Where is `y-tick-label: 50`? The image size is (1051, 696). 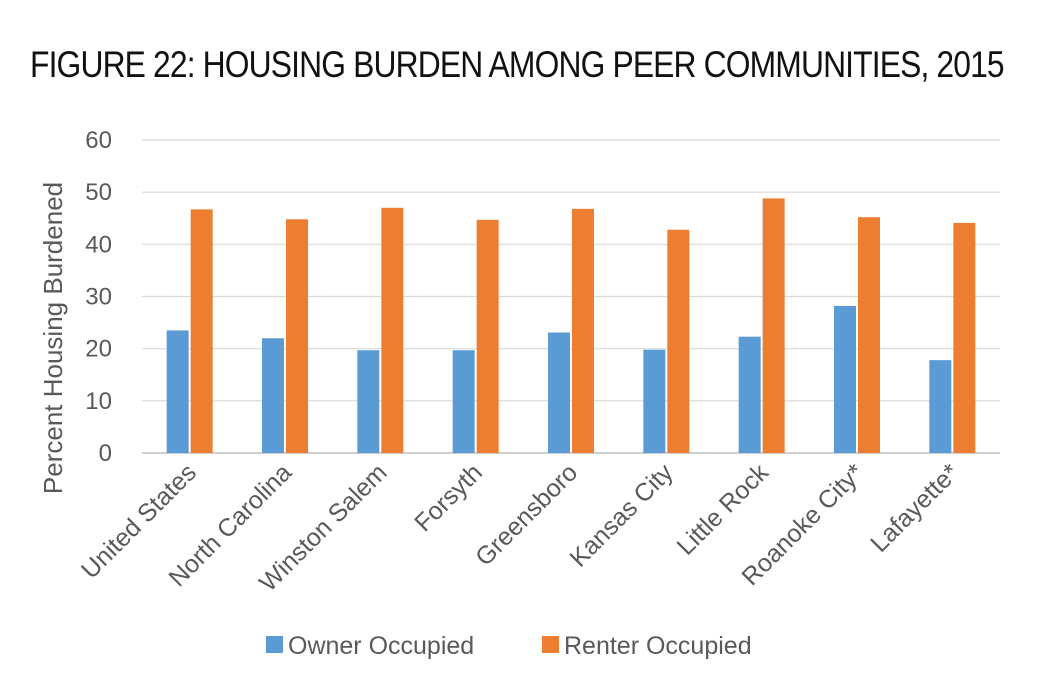 y-tick-label: 50 is located at coordinates (98, 192).